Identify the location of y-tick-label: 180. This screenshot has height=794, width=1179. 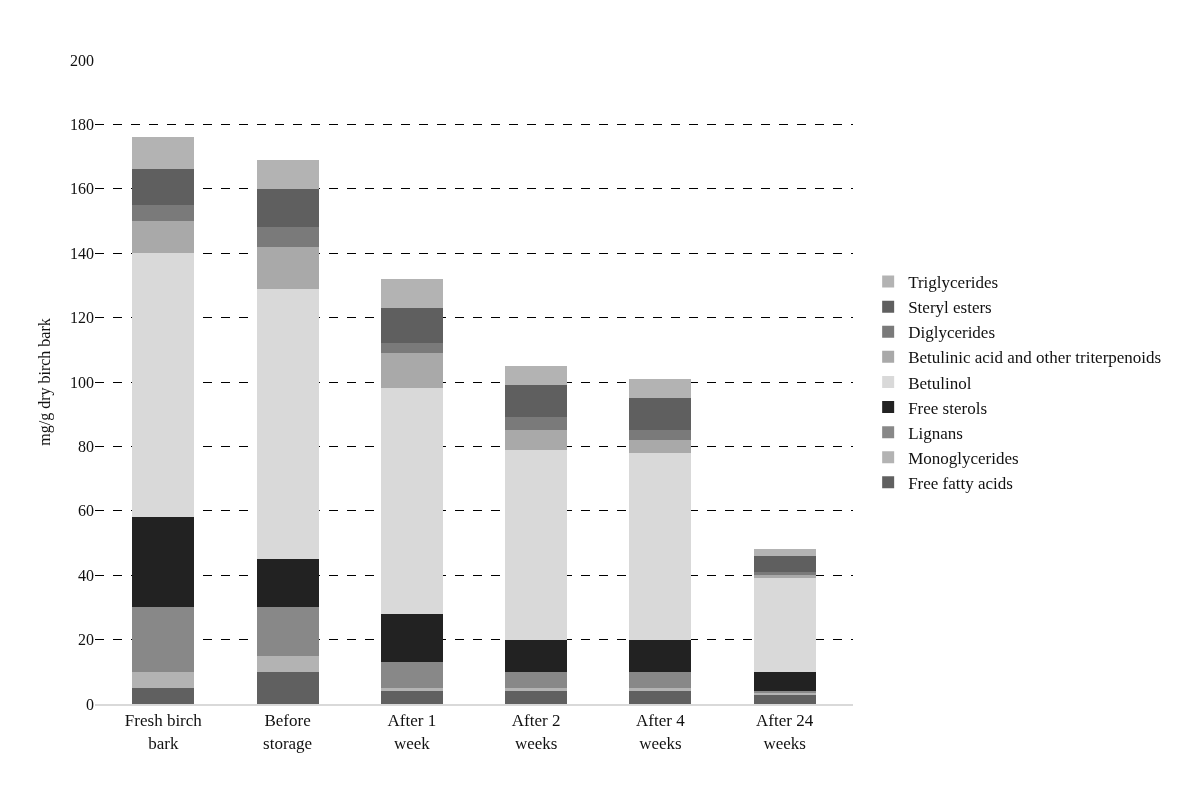
(82, 124).